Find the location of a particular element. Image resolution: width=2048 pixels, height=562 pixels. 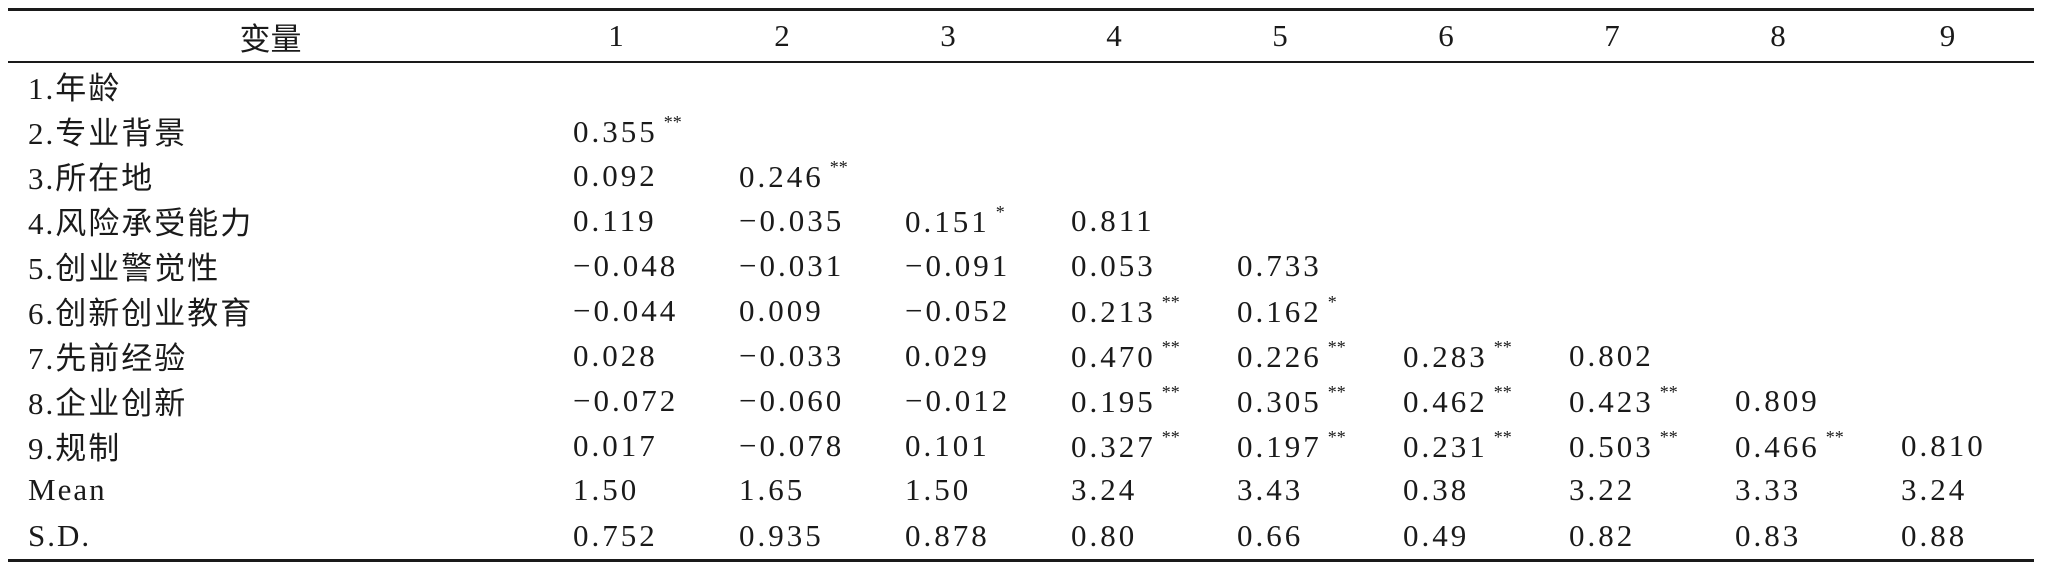

cell-value: 0.305 is located at coordinates (1279, 401).